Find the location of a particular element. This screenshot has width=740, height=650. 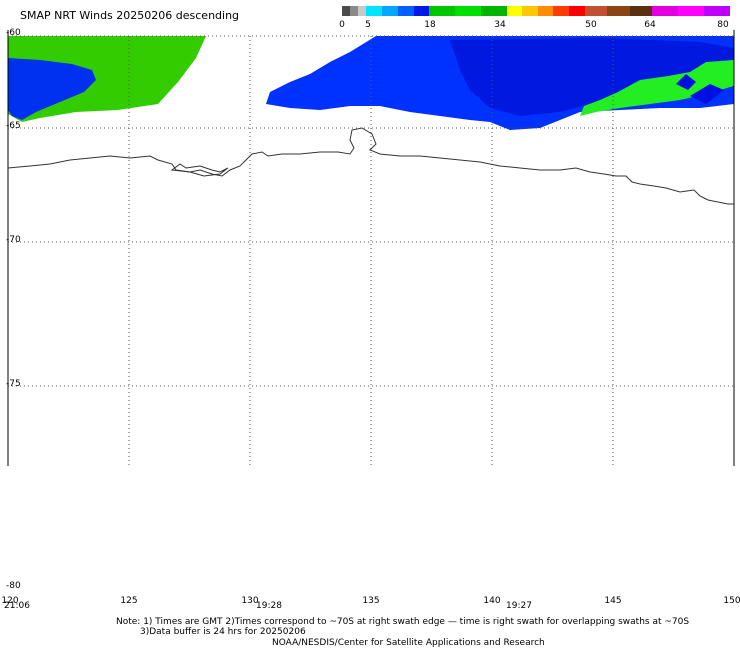

lat-label-65: -65 is located at coordinates (13, 126).